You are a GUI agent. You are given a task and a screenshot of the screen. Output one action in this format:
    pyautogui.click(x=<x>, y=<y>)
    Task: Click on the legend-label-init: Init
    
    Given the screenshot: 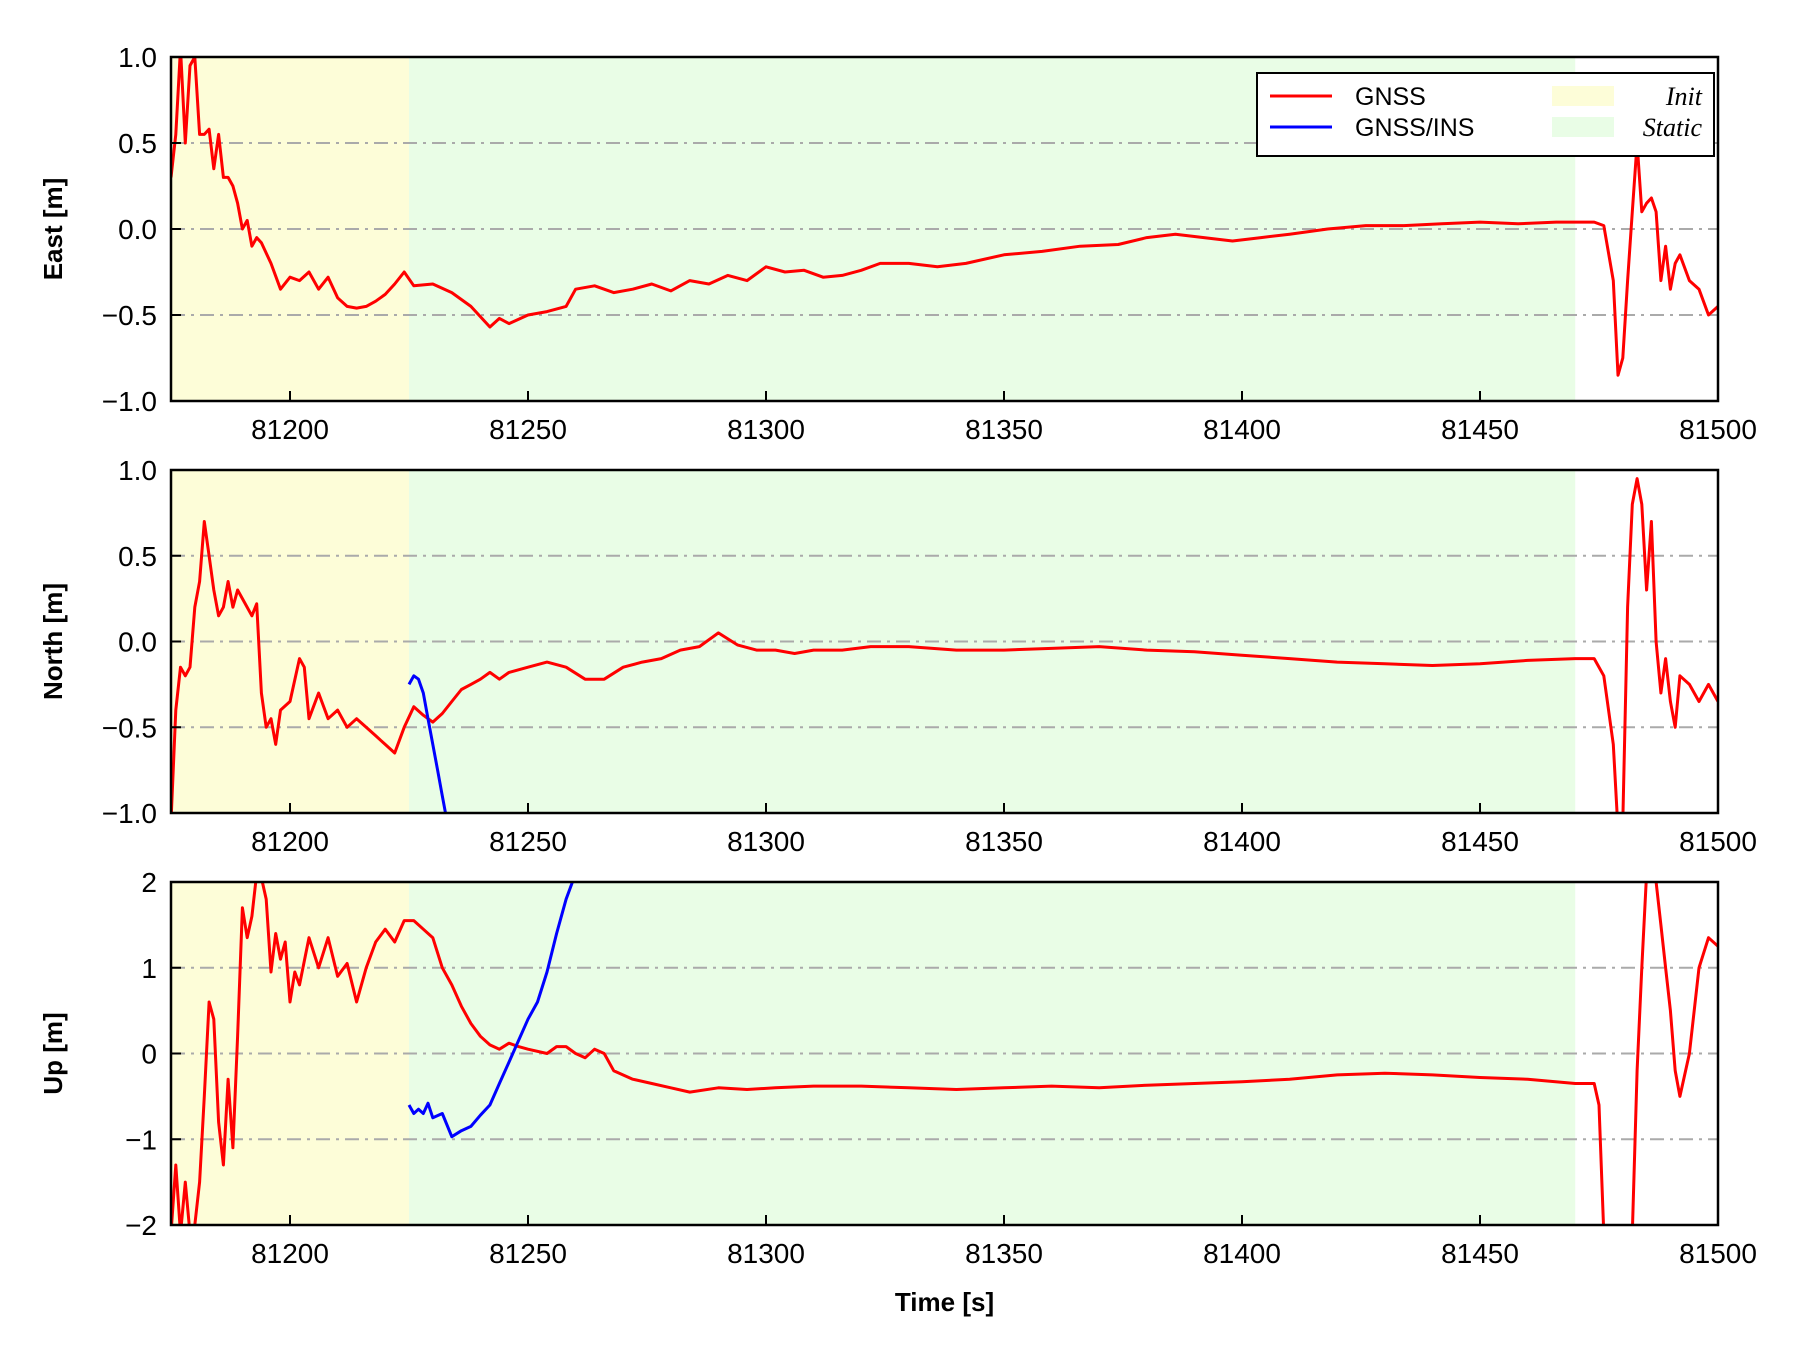 What is the action you would take?
    pyautogui.click(x=1684, y=96)
    